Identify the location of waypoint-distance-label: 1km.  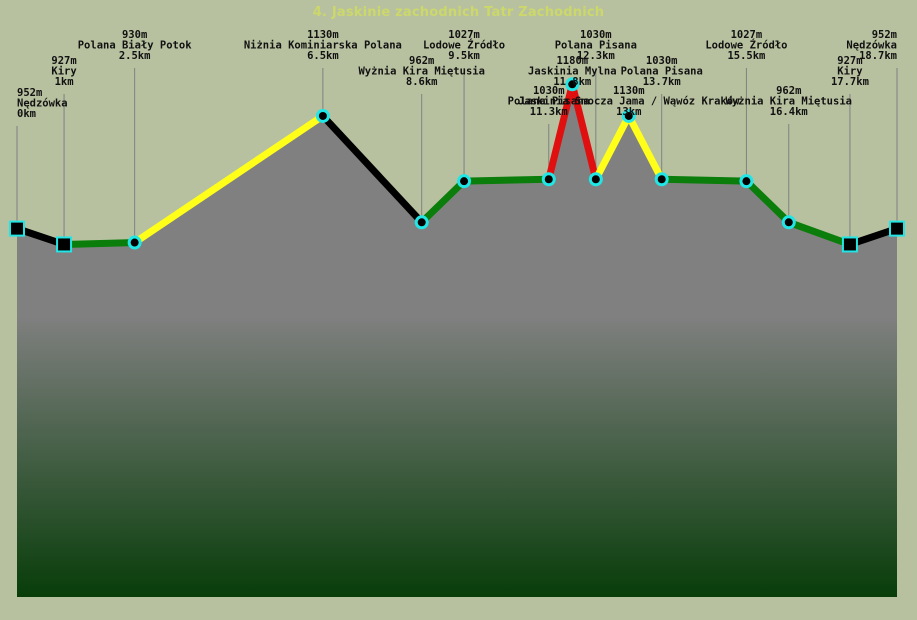
(64, 82).